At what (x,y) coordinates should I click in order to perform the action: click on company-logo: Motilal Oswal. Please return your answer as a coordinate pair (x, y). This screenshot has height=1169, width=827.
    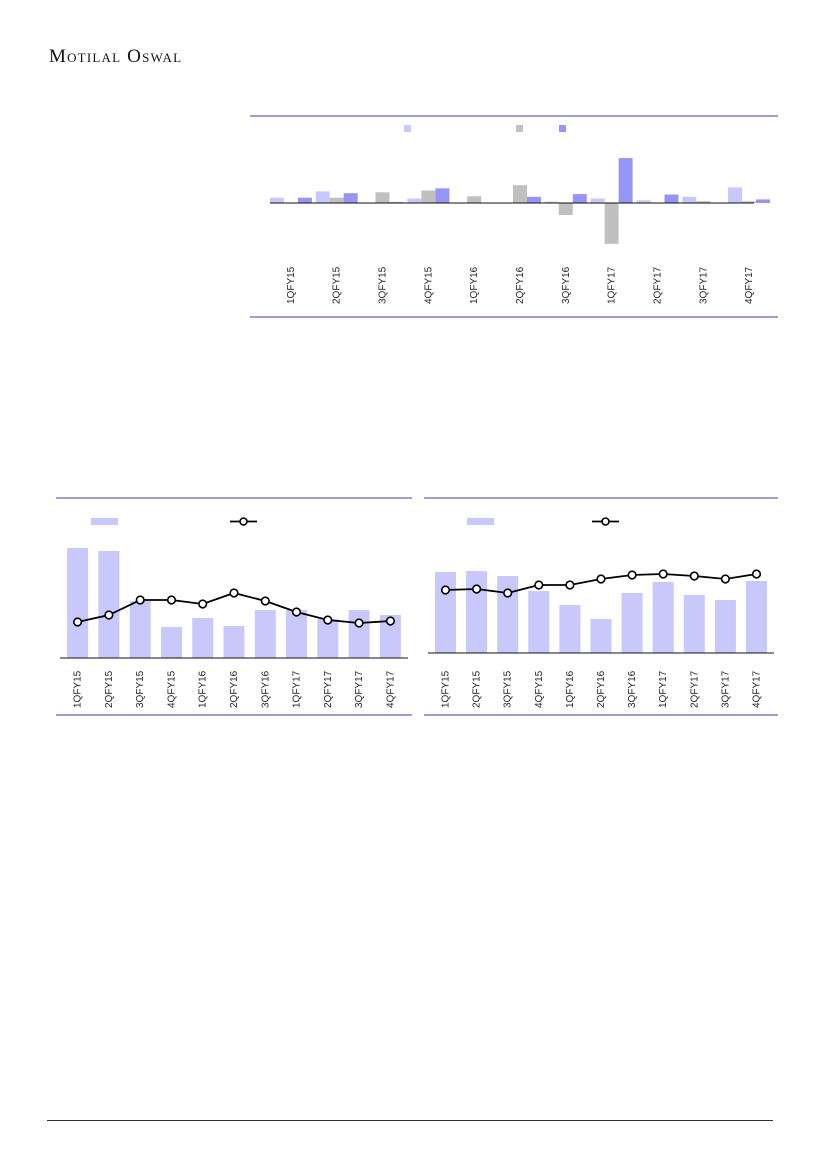
    Looking at the image, I should click on (116, 56).